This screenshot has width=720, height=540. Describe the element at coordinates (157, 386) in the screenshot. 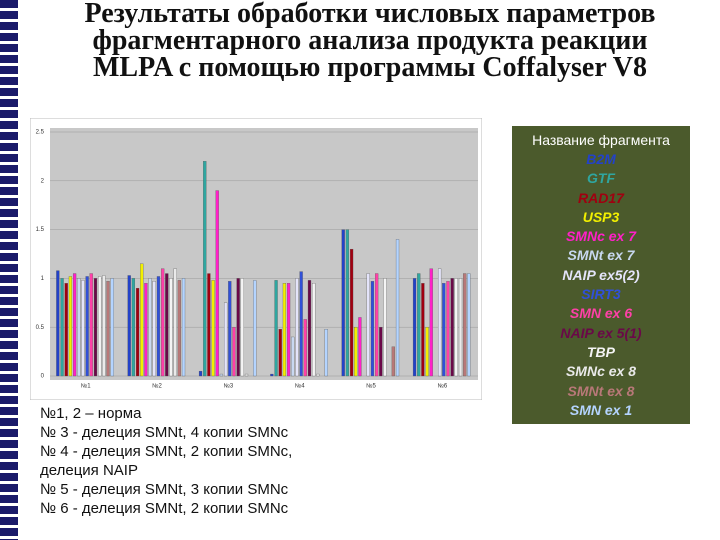

I see `x-tick-label: №2` at that location.